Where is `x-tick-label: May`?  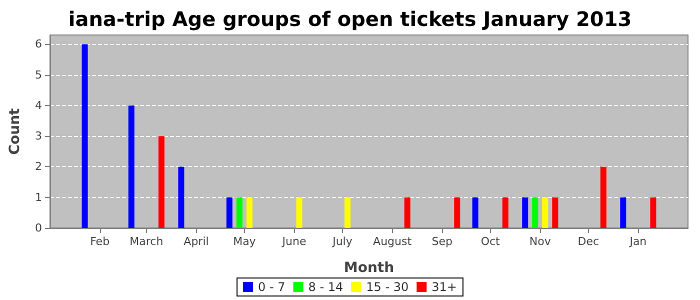 x-tick-label: May is located at coordinates (244, 241).